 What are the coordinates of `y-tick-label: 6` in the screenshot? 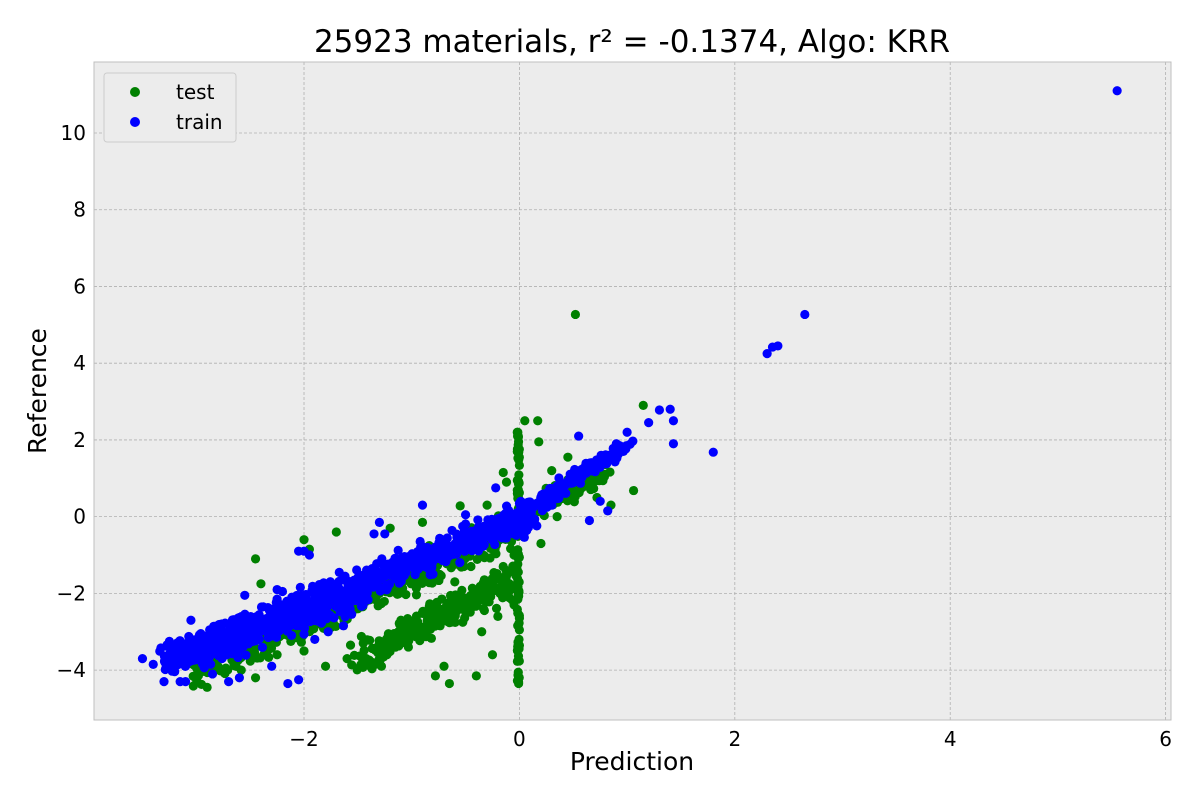 It's located at (79, 286).